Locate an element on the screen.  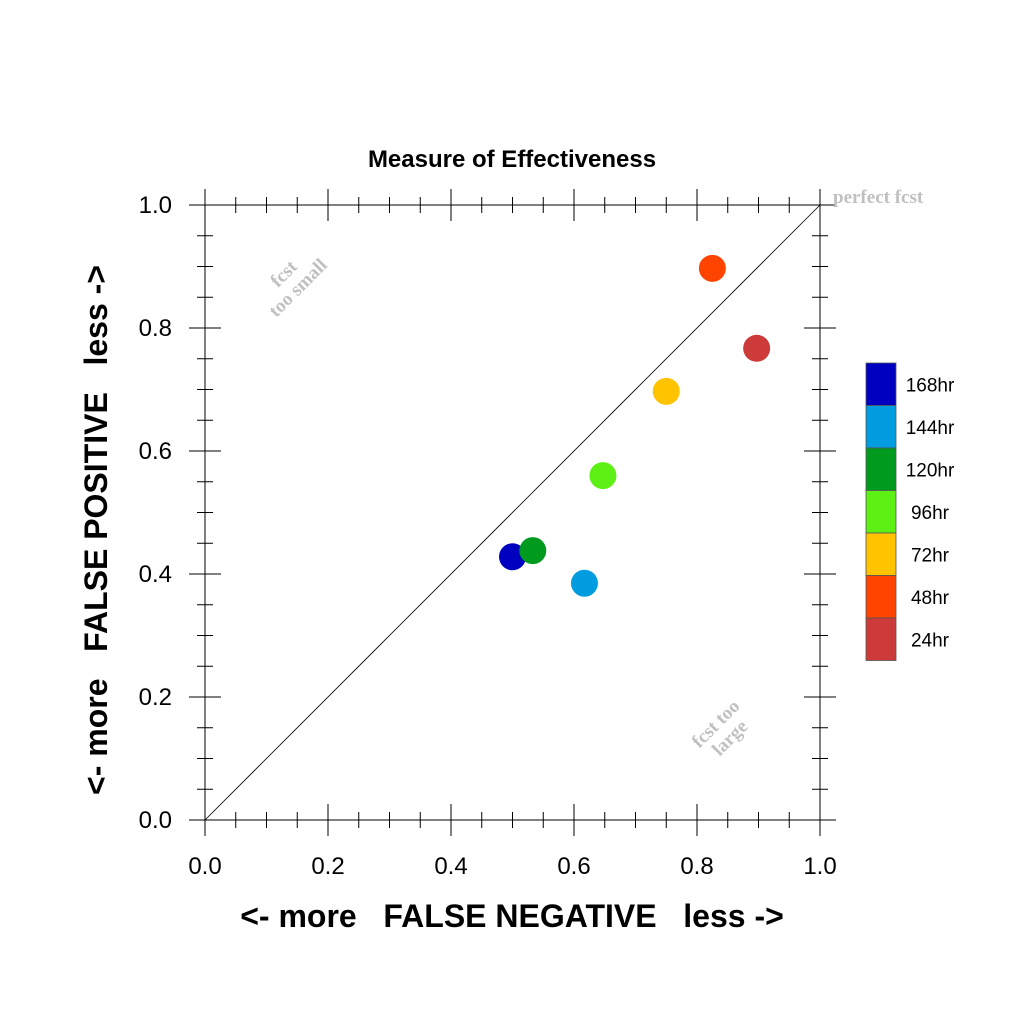
too-small-annotation: fcst too small is located at coordinates (298, 288).